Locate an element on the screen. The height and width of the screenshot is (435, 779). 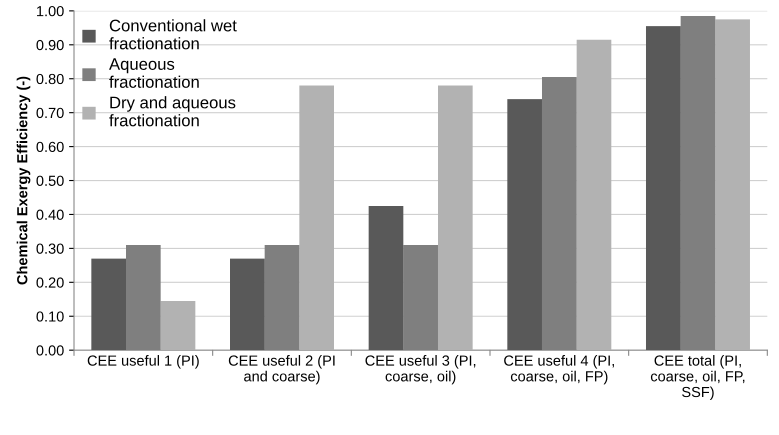
legend-label: Conventional wet fractionation is located at coordinates (173, 34).